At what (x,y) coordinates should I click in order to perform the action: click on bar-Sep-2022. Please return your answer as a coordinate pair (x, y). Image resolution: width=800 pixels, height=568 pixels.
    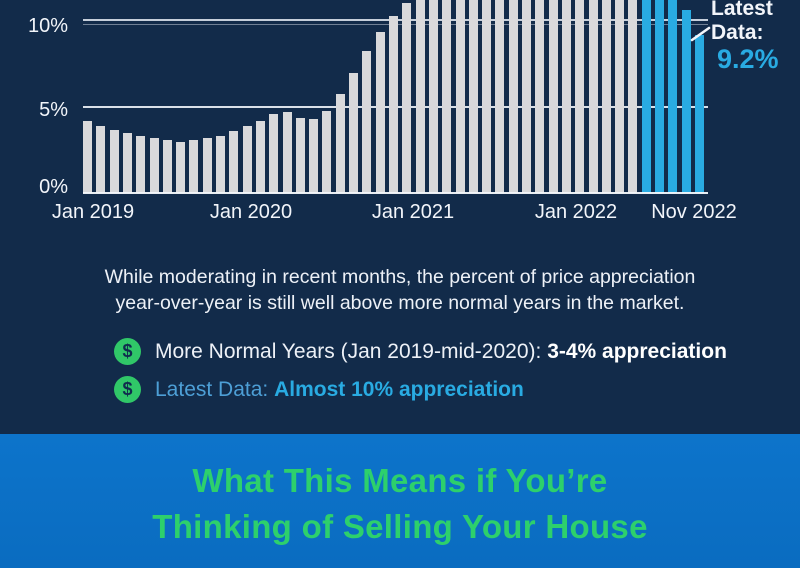
    Looking at the image, I should click on (673, 96).